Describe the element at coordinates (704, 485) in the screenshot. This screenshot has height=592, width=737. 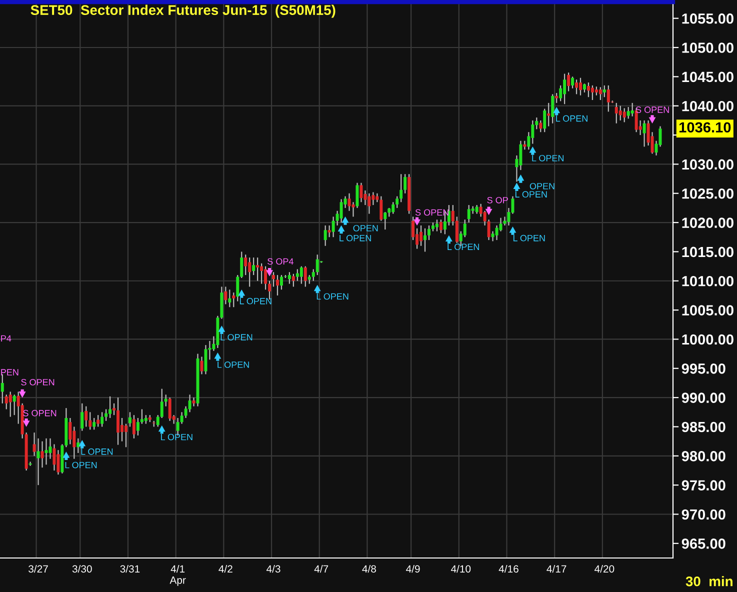
I see `y-tick-label: 975.00` at that location.